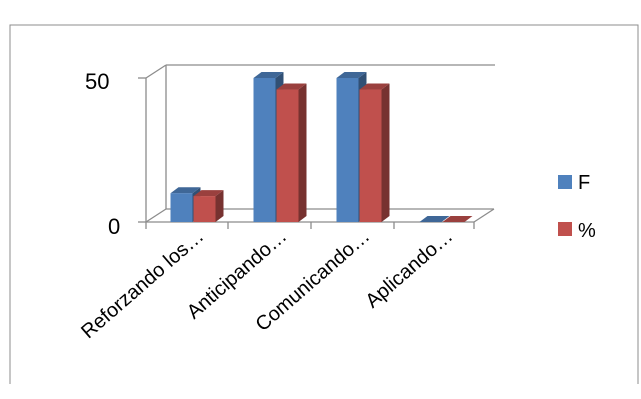 Image resolution: width=641 pixels, height=399 pixels. Describe the element at coordinates (114, 226) in the screenshot. I see `y-tick-label-0: 0` at that location.